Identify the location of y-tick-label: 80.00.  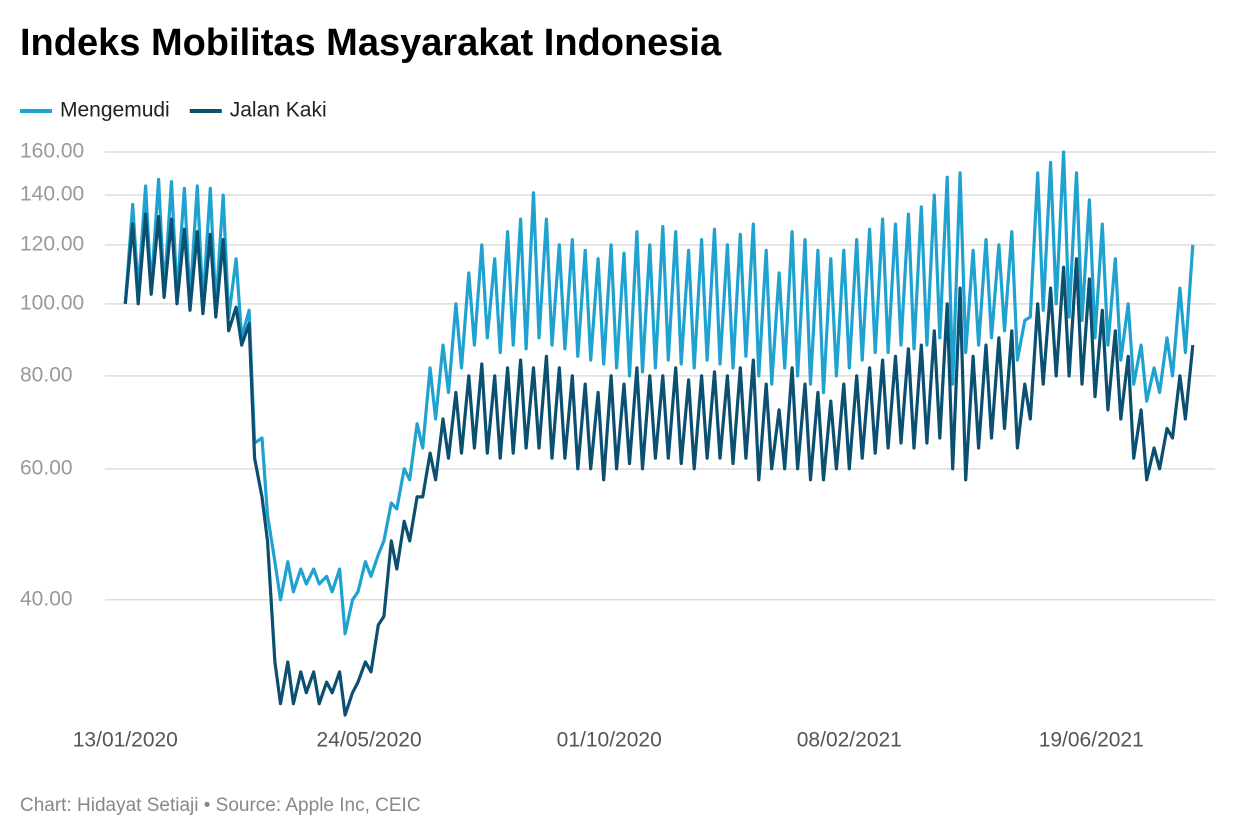
(46, 374).